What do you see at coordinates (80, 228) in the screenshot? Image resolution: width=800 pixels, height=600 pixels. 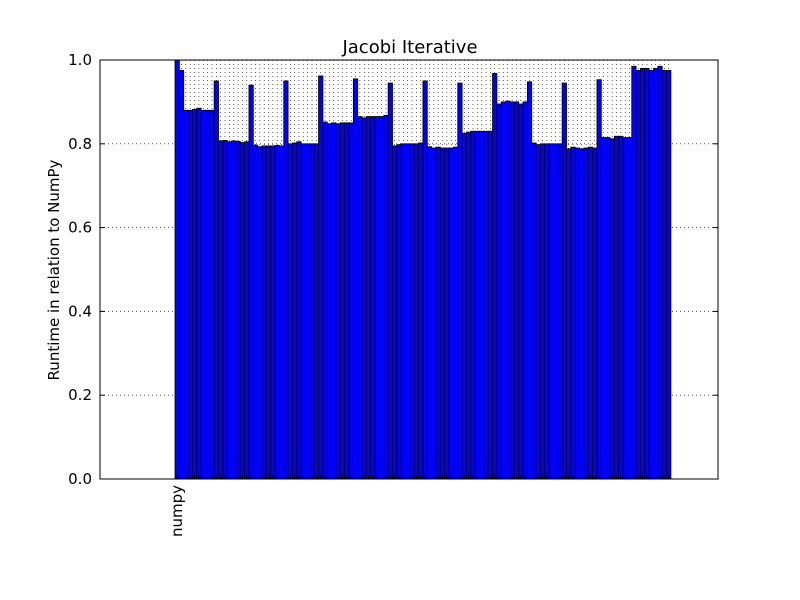 I see `y-tick-label: 0.6` at bounding box center [80, 228].